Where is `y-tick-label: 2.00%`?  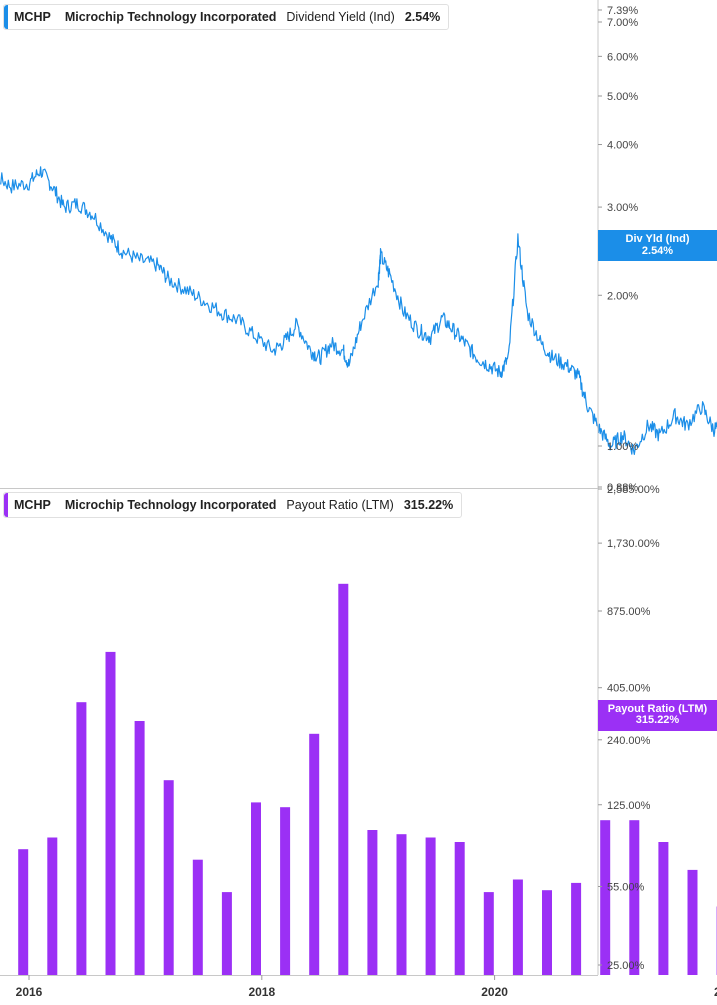 y-tick-label: 2.00% is located at coordinates (622, 296).